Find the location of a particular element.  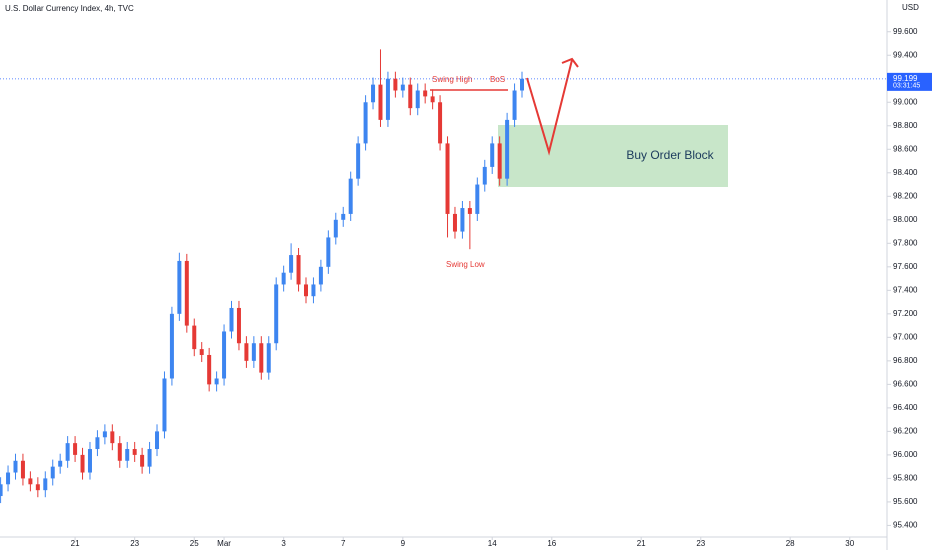

y-tick-label: 99.600 is located at coordinates (905, 31).